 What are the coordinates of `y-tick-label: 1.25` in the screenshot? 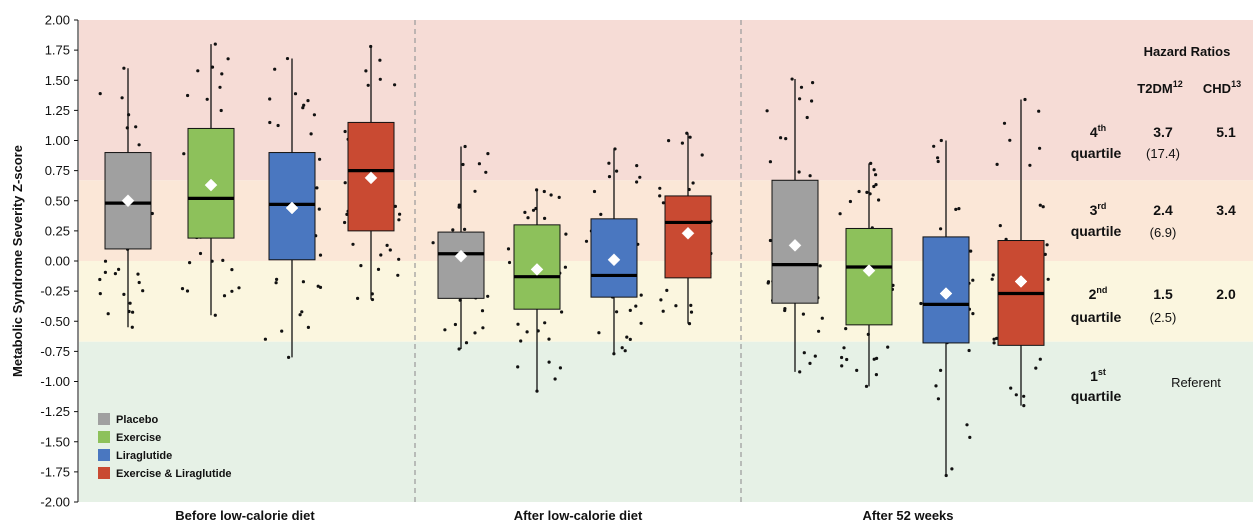 It's located at (57, 110).